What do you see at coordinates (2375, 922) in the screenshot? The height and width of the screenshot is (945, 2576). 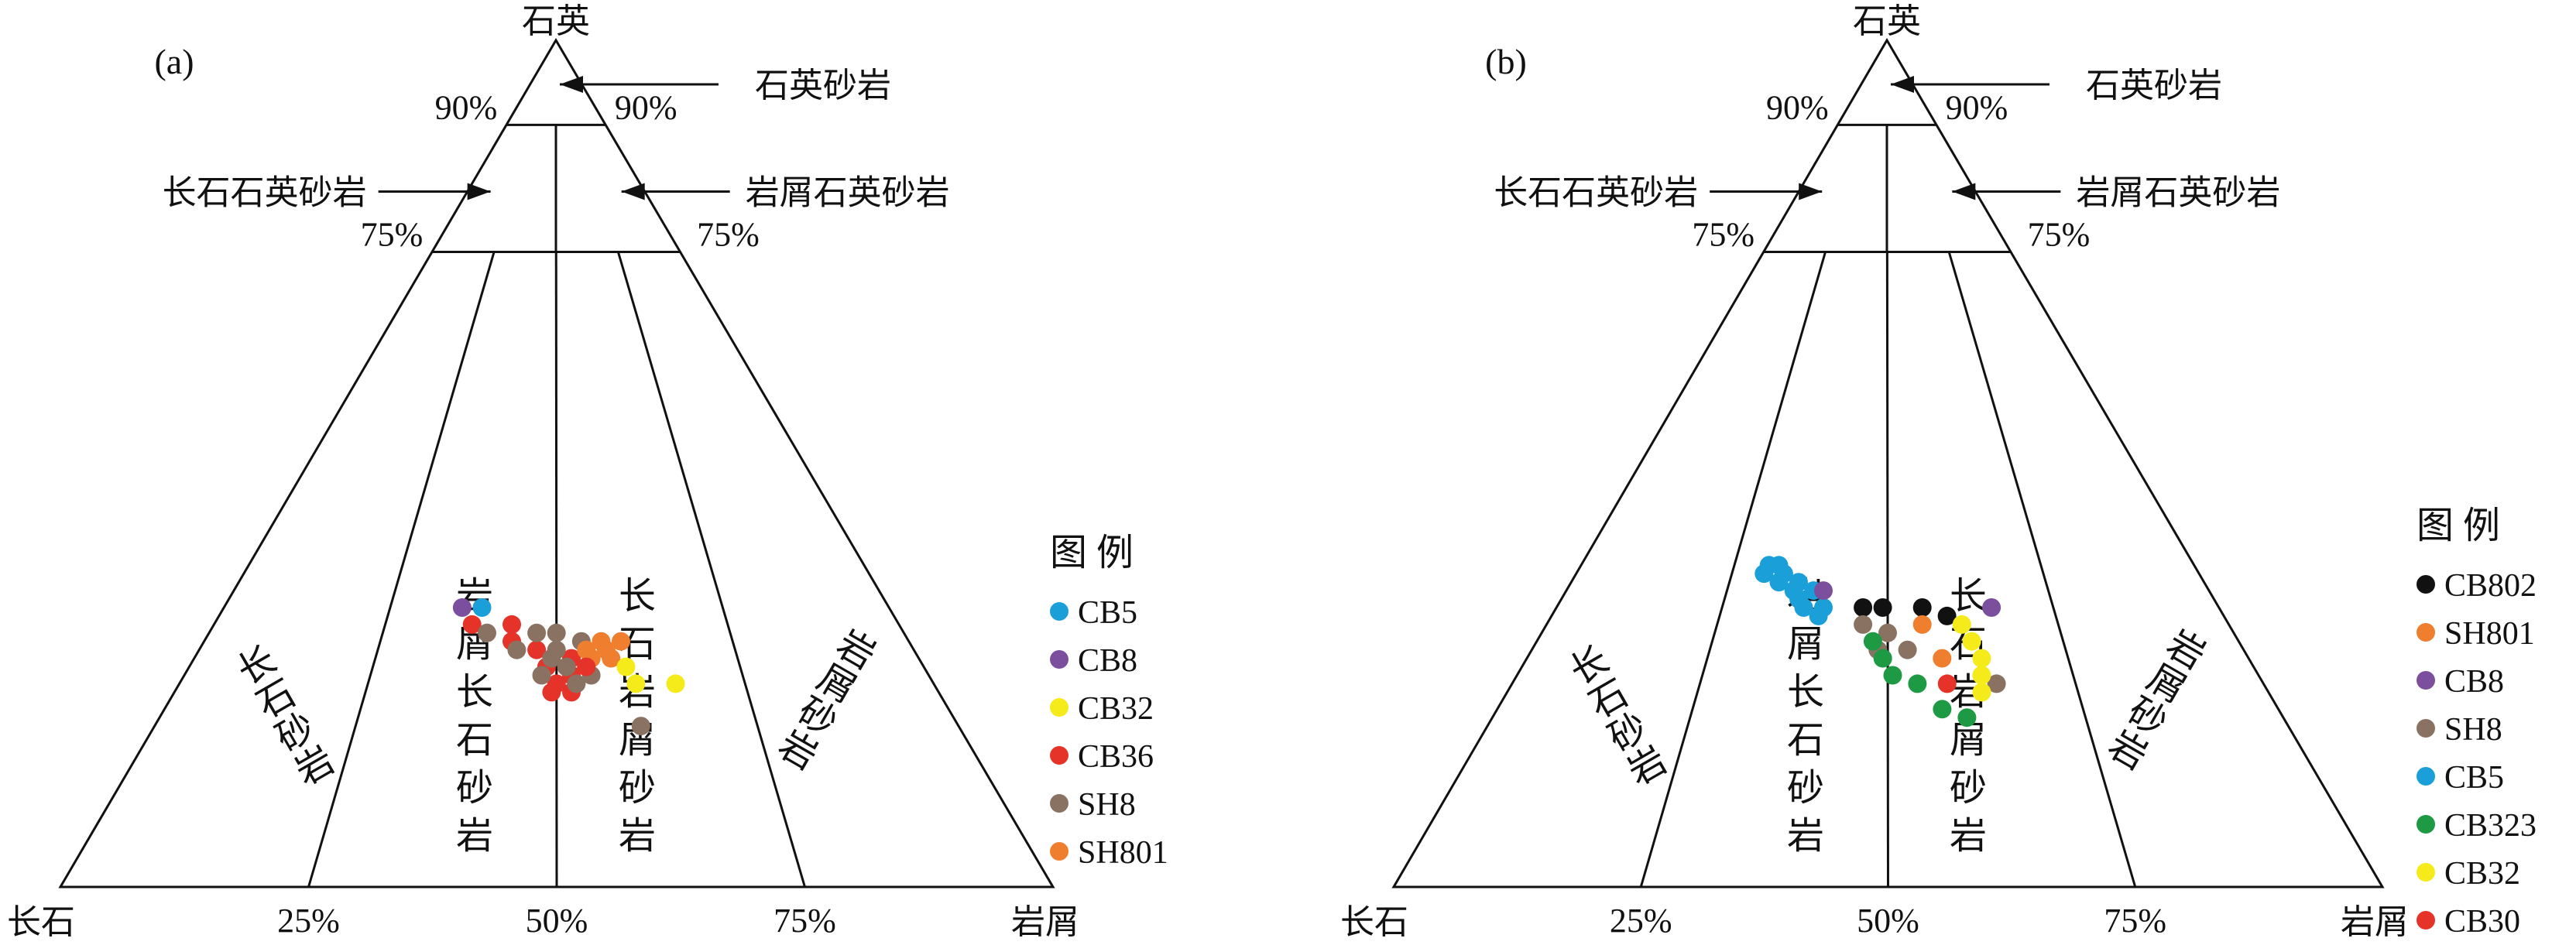 I see `vertex-lithic: 岩屑` at bounding box center [2375, 922].